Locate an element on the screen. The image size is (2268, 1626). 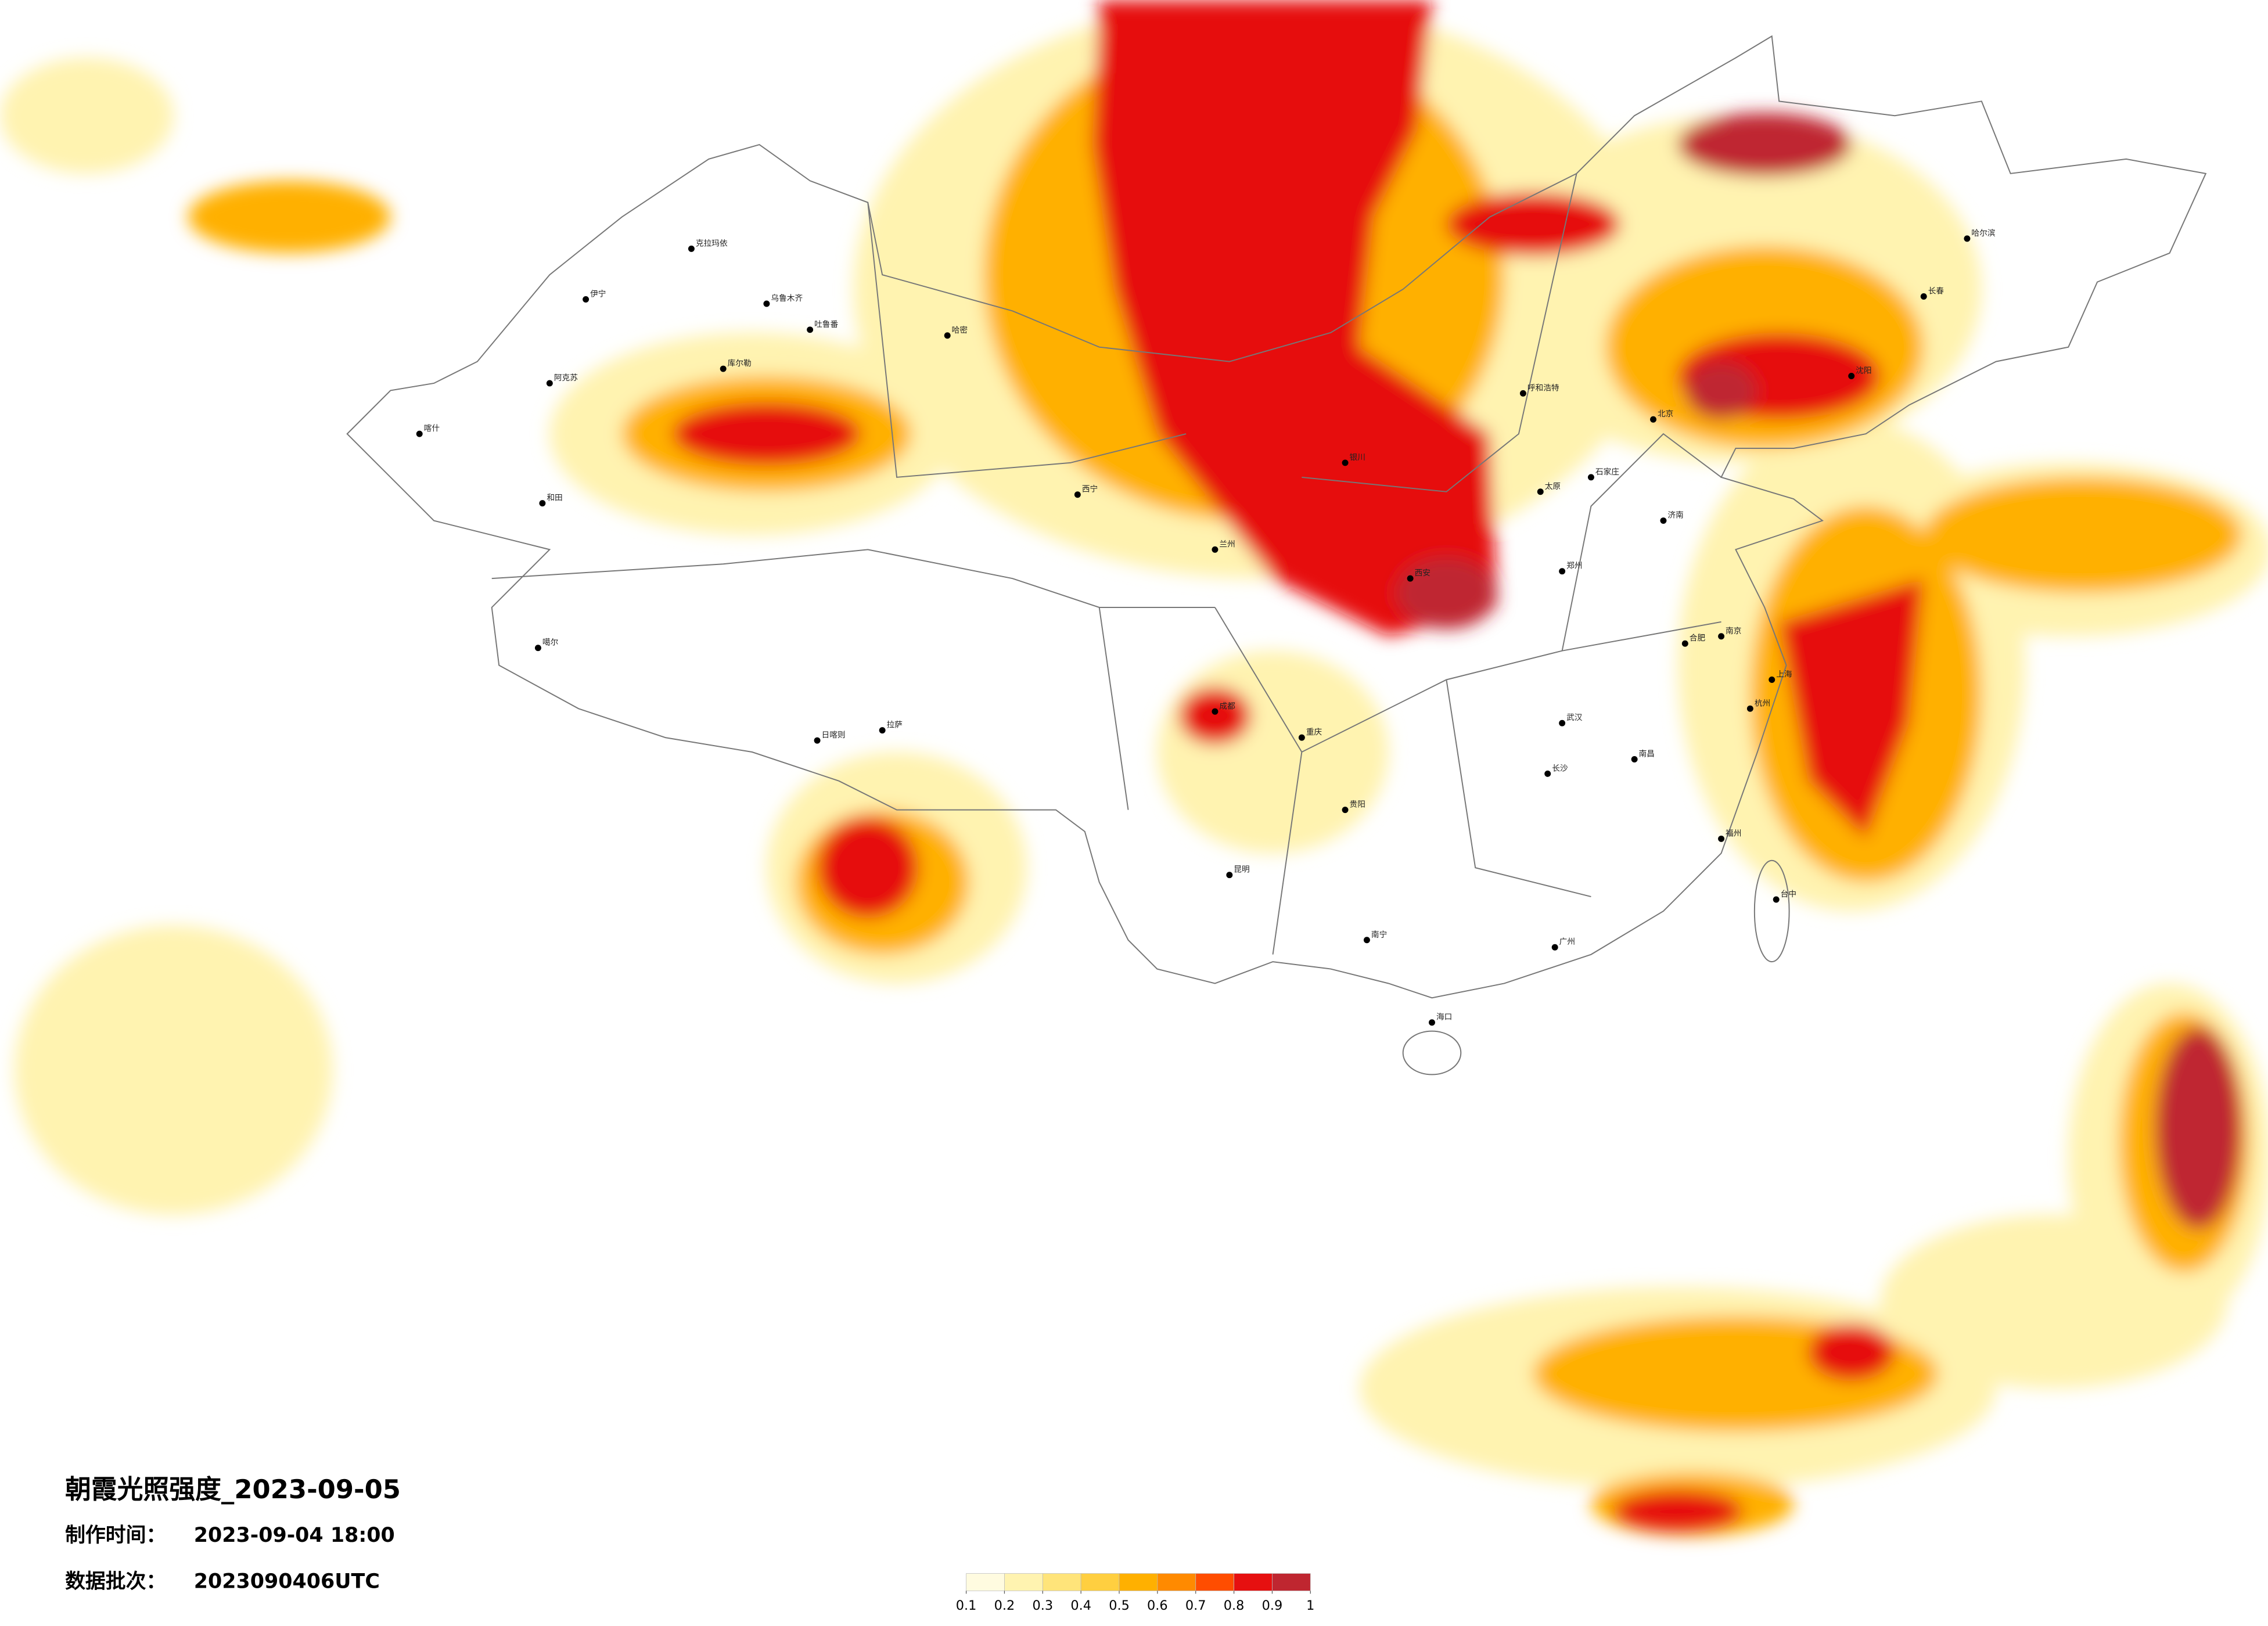
city-label: 昆明 is located at coordinates (1241, 870).